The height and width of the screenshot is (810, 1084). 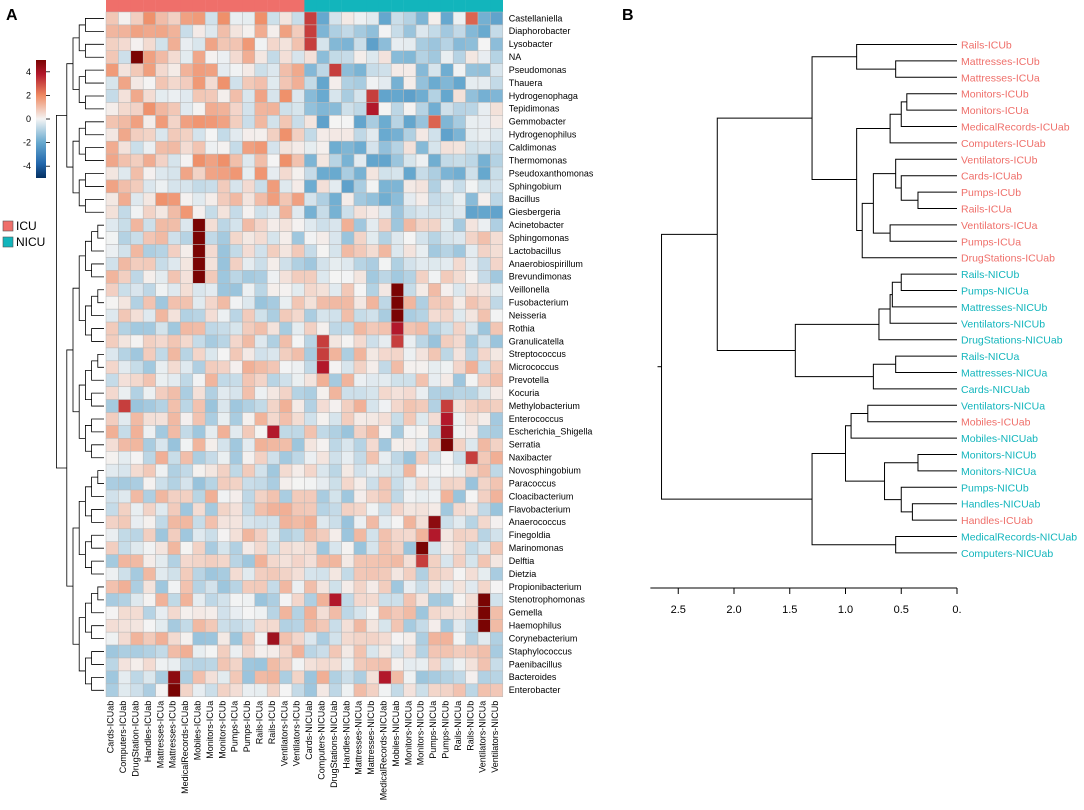 I want to click on column-label: Rails-ICUa, so click(x=259, y=723).